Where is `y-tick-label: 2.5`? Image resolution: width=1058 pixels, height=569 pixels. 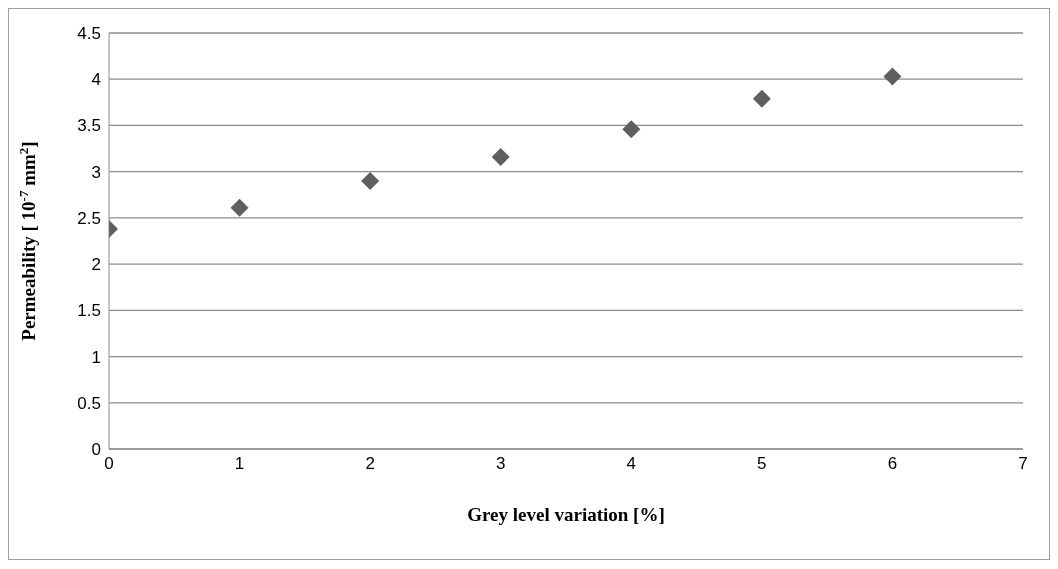
y-tick-label: 2.5 is located at coordinates (89, 218).